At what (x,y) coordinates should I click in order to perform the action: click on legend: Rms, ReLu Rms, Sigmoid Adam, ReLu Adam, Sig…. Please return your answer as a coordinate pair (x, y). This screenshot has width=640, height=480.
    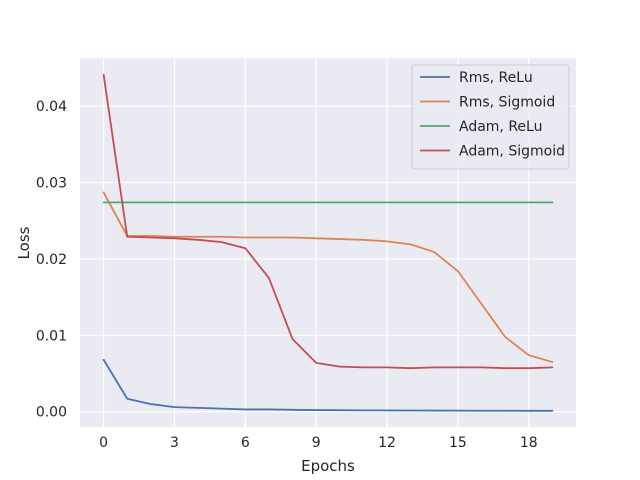
    Looking at the image, I should click on (490, 117).